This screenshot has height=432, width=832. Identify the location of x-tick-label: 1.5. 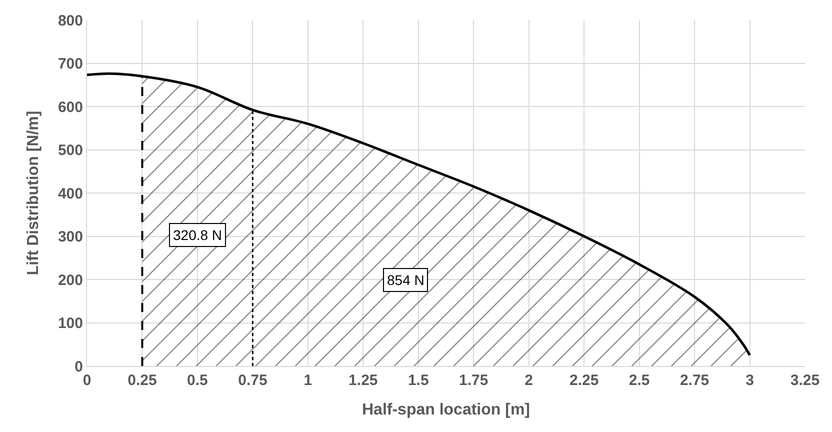
(418, 380).